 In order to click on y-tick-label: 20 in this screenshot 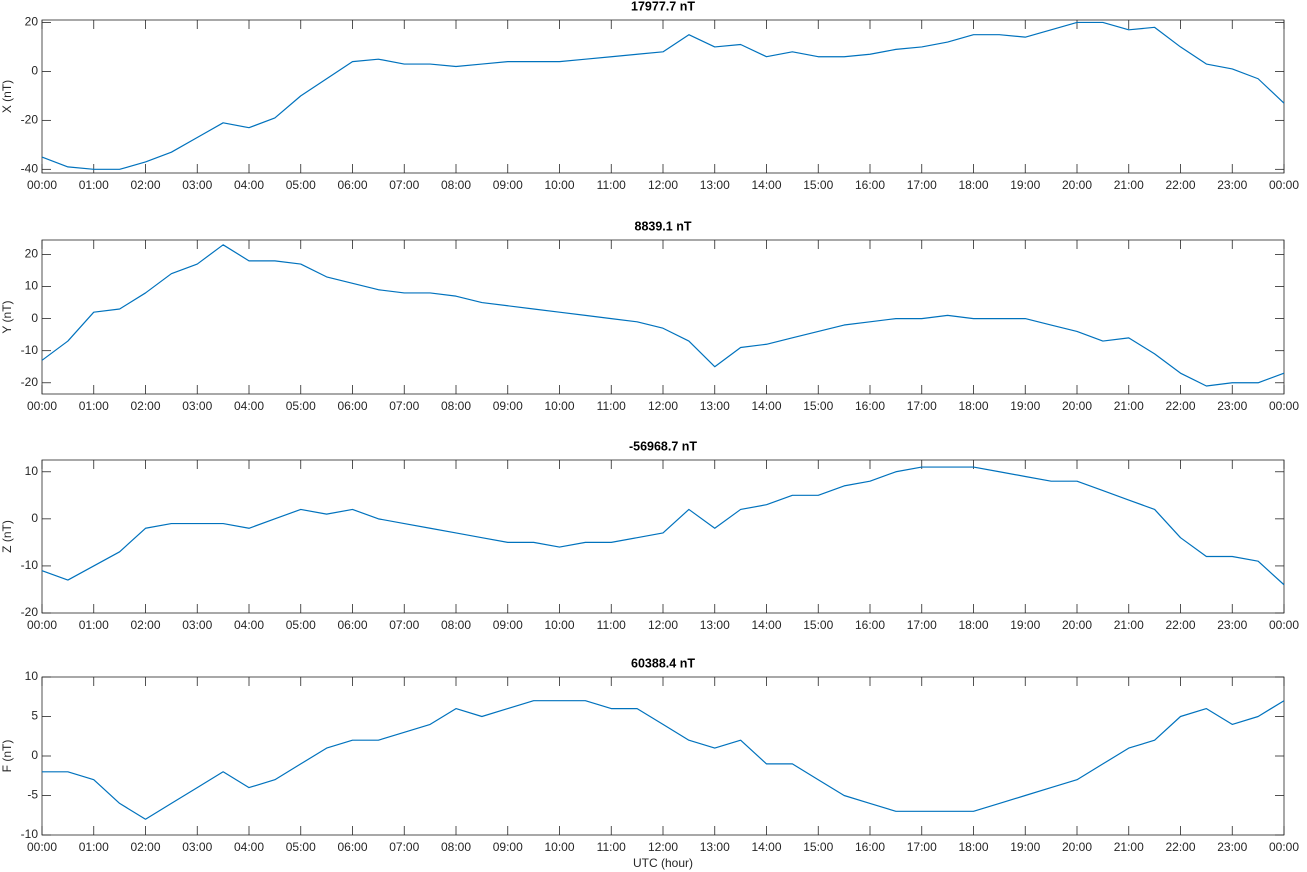, I will do `click(32, 254)`.